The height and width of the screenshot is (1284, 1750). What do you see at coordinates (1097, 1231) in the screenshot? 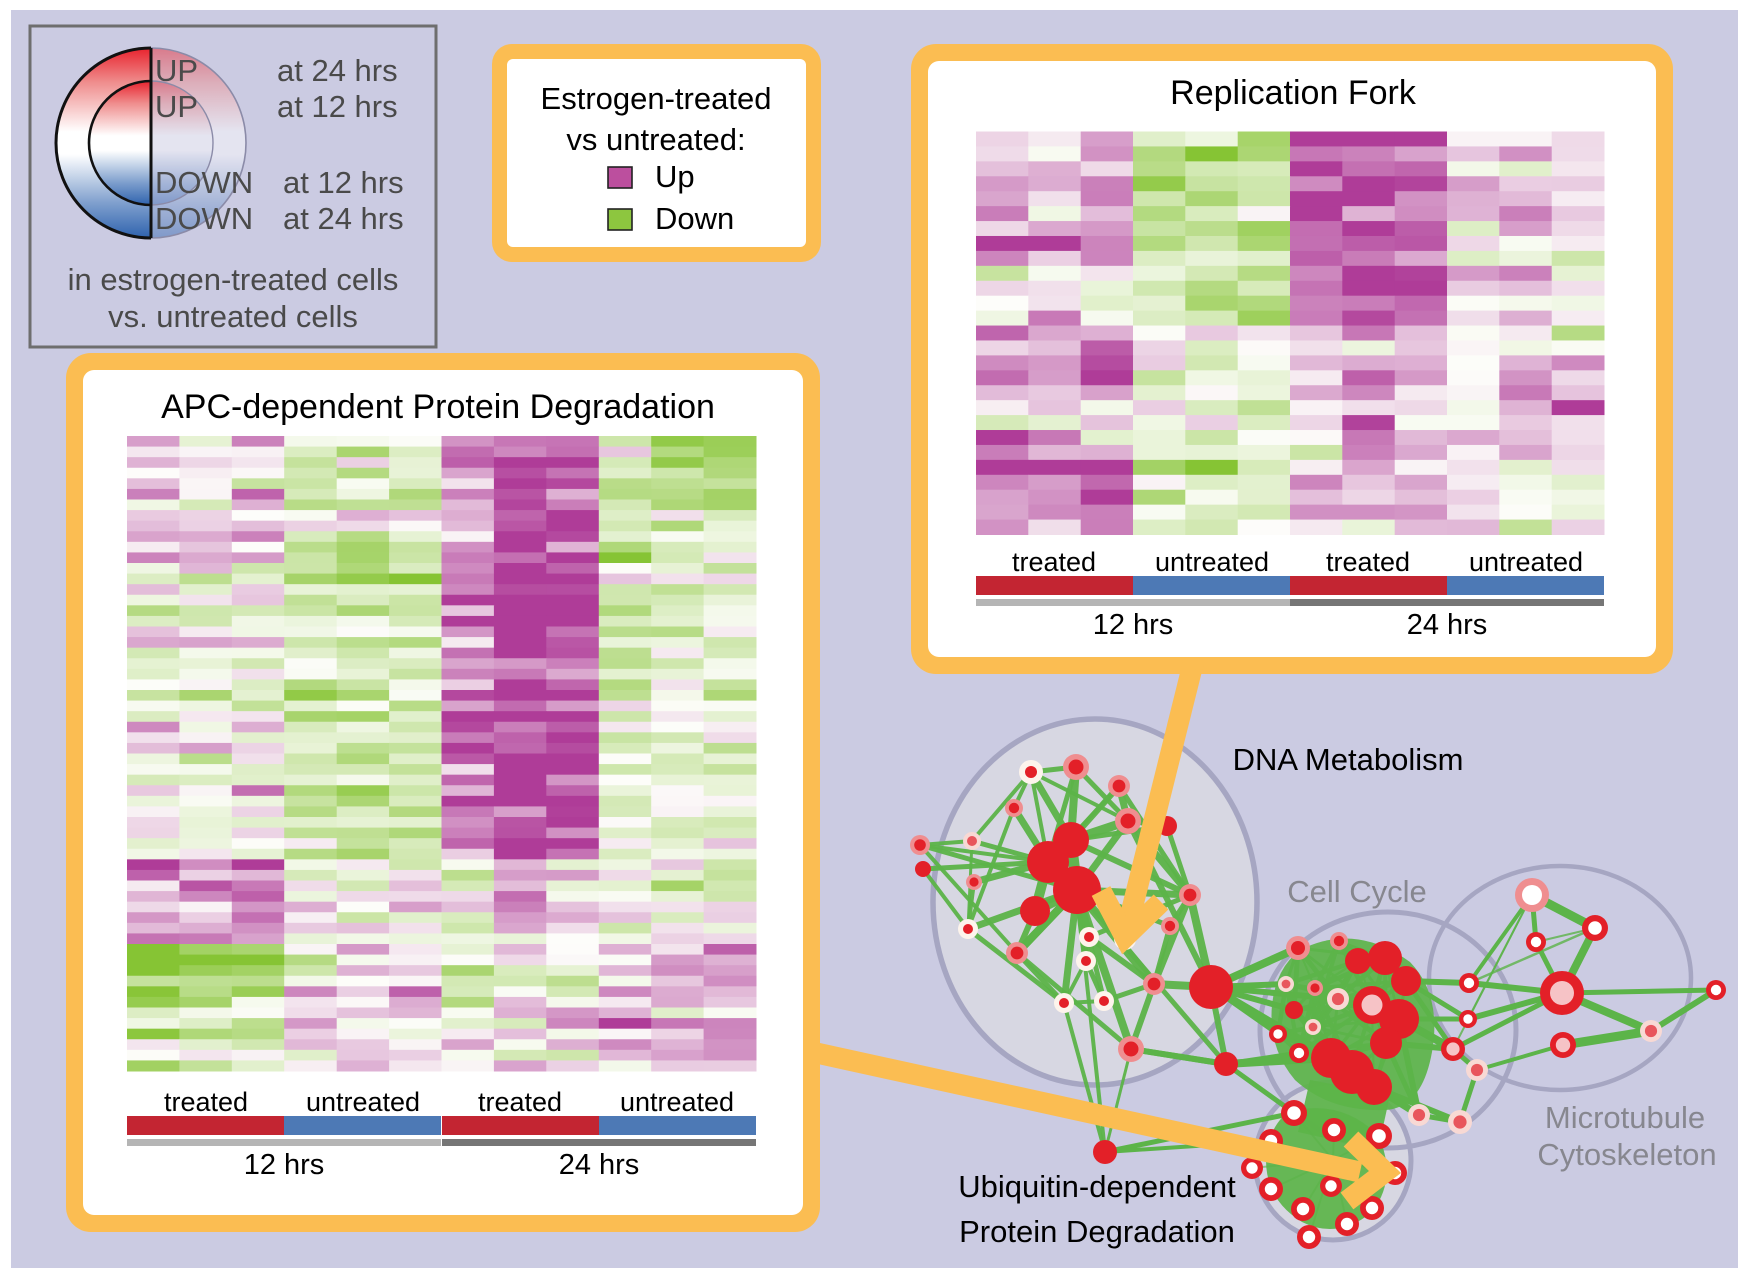
I see `svg-text: Protein Degradation` at bounding box center [1097, 1231].